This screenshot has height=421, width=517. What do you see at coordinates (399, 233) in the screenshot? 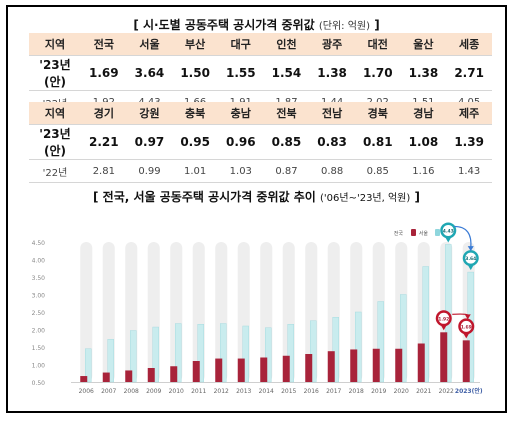
I see `legend-label-national: 전국` at bounding box center [399, 233].